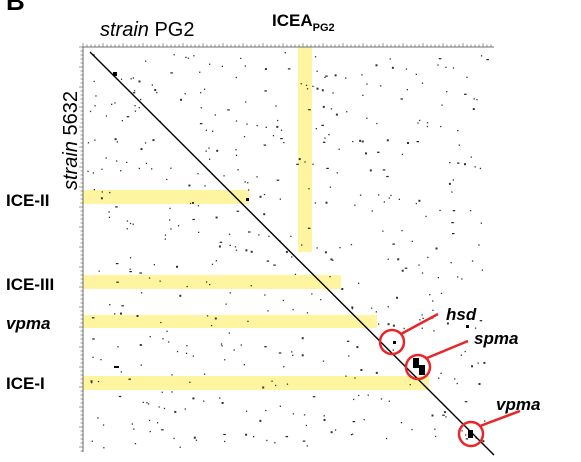  What do you see at coordinates (166, 197) in the screenshot?
I see `band-ice-ii` at bounding box center [166, 197].